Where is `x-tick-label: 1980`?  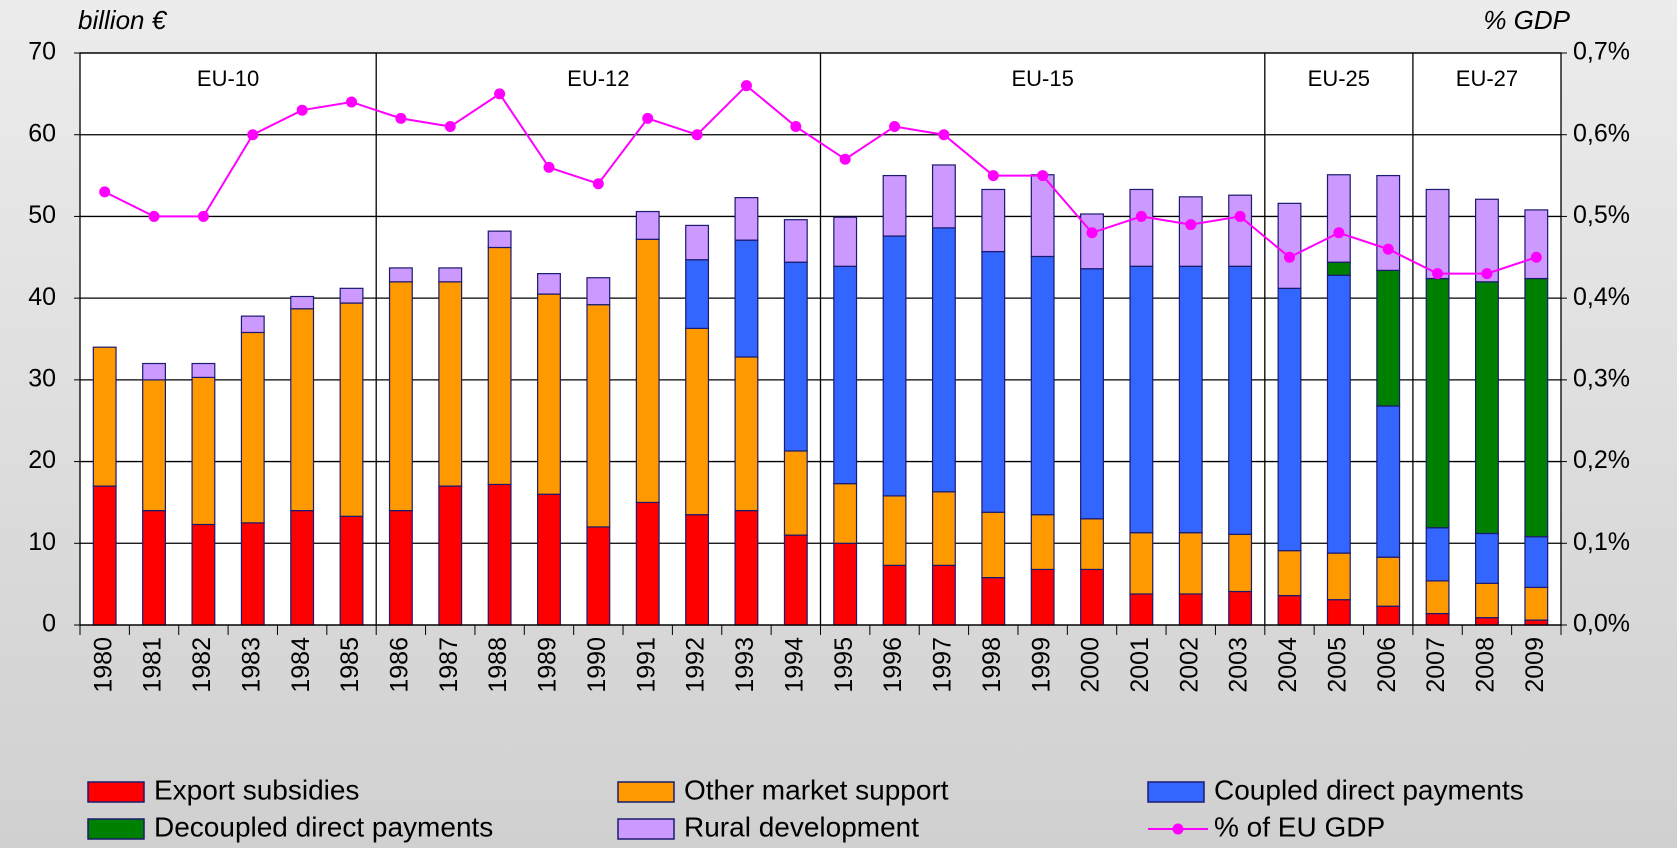 x-tick-label: 1980 is located at coordinates (103, 665).